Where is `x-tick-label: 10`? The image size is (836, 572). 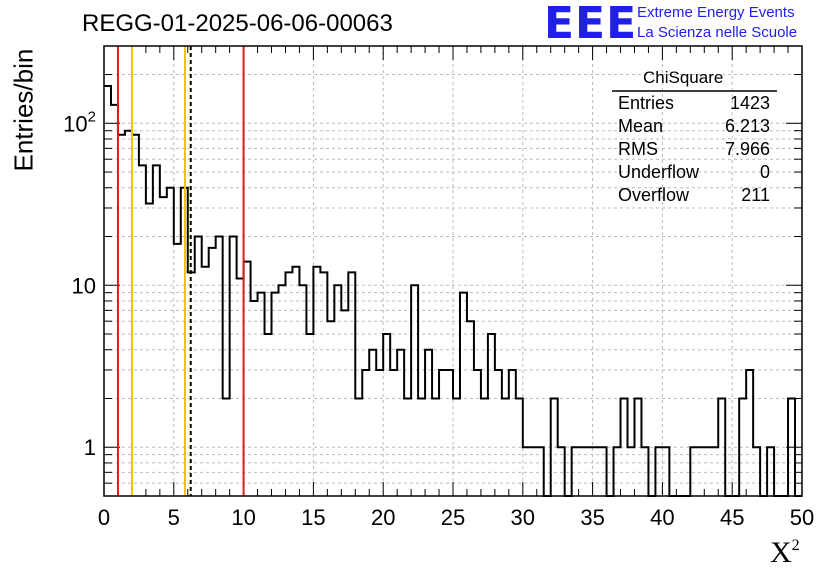
x-tick-label: 10 is located at coordinates (243, 517).